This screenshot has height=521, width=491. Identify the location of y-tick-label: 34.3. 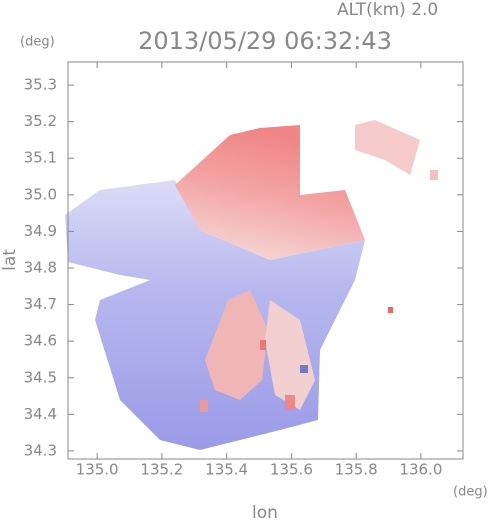
(40, 450).